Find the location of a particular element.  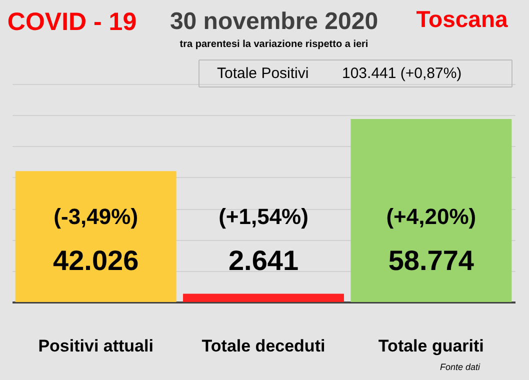

data-label: 42.026 is located at coordinates (96, 260).